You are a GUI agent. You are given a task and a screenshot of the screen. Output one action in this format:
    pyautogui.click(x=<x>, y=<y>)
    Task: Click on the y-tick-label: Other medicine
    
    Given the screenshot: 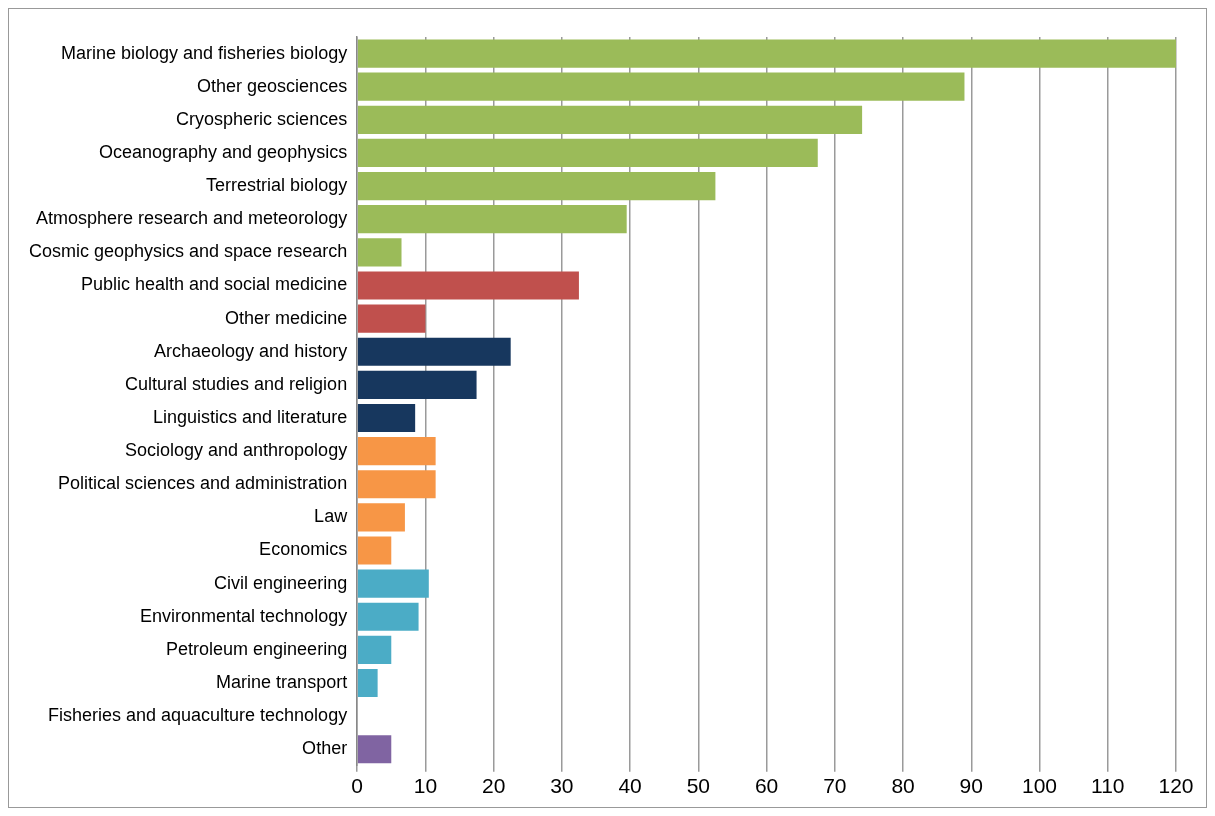 What is the action you would take?
    pyautogui.click(x=286, y=317)
    